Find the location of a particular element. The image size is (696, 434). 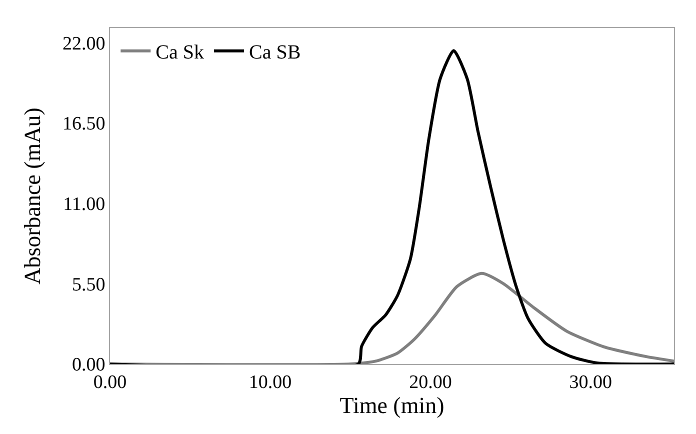

y-tick-label: 16.50 is located at coordinates (84, 124).